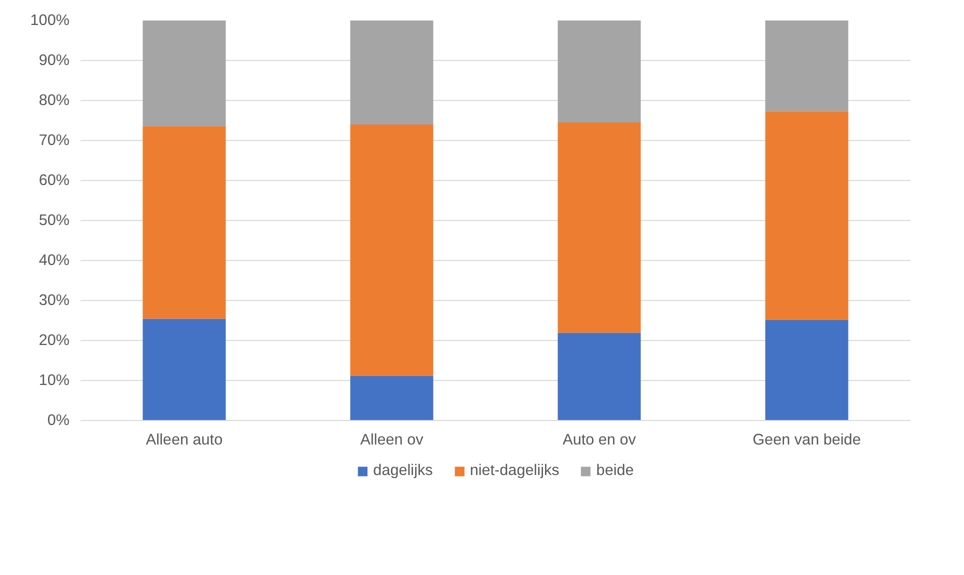 The width and height of the screenshot is (964, 575). I want to click on y-tick-label: 40%, so click(54, 260).